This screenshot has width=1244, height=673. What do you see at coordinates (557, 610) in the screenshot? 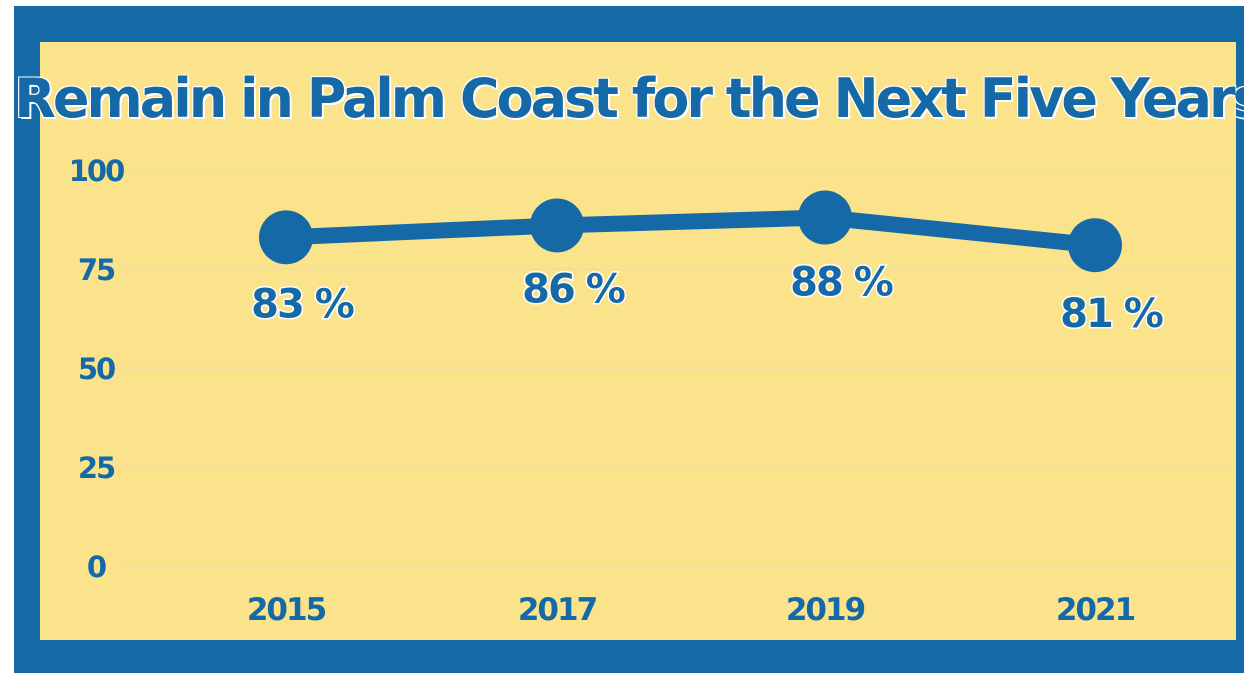
I see `x-tick-label: 2017` at bounding box center [557, 610].